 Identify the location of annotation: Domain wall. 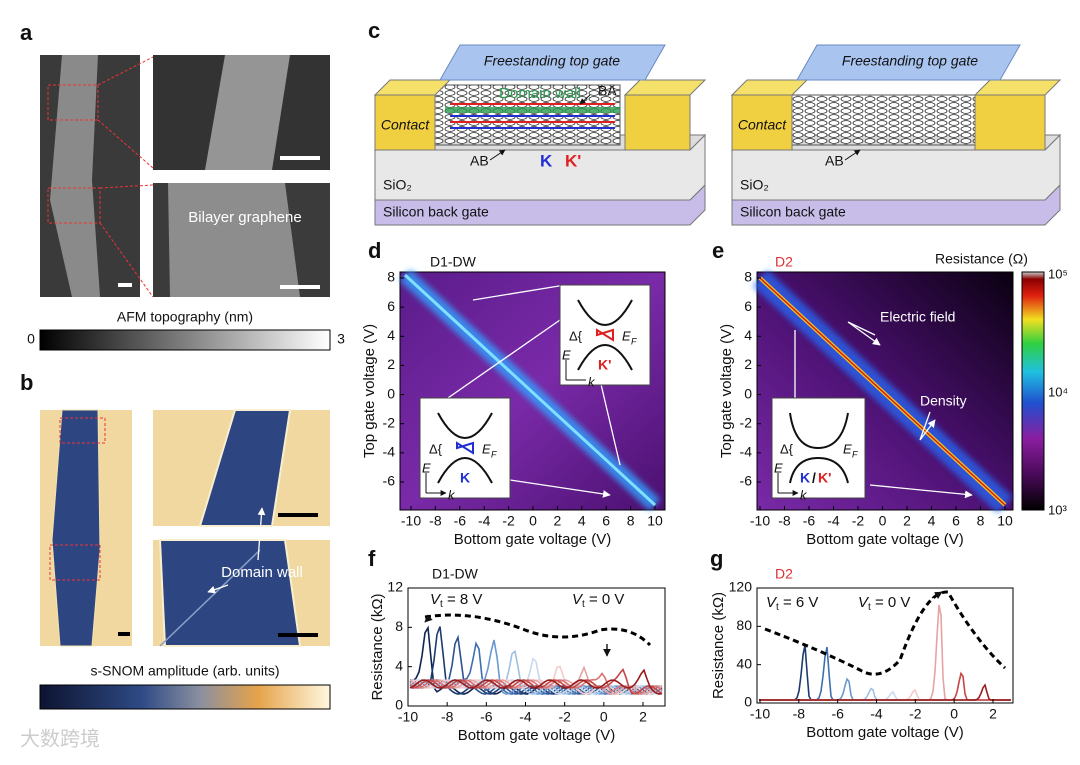
(262, 572).